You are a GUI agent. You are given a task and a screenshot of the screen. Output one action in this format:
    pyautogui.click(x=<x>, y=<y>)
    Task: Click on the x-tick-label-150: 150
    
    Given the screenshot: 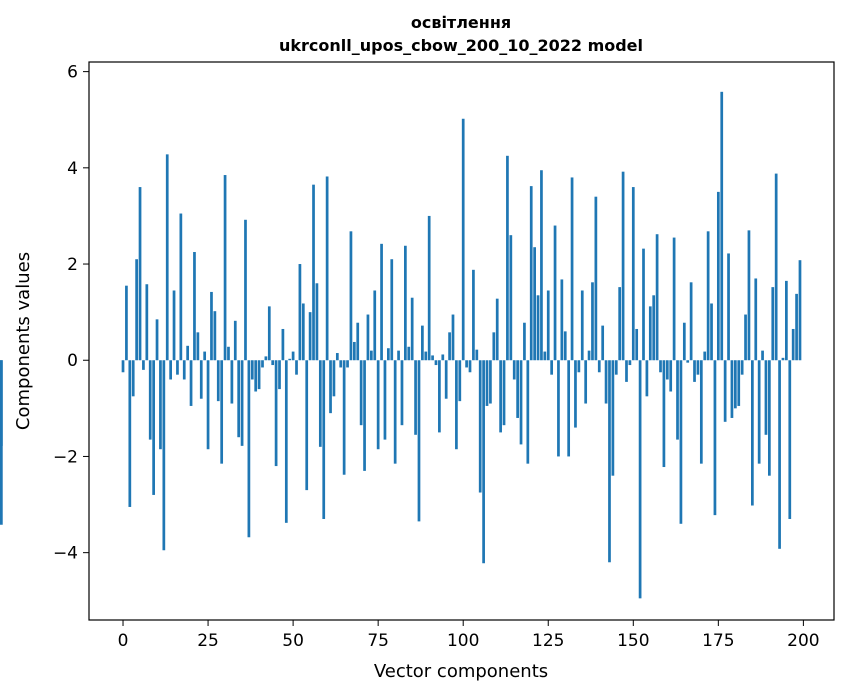 What is the action you would take?
    pyautogui.click(x=633, y=641)
    